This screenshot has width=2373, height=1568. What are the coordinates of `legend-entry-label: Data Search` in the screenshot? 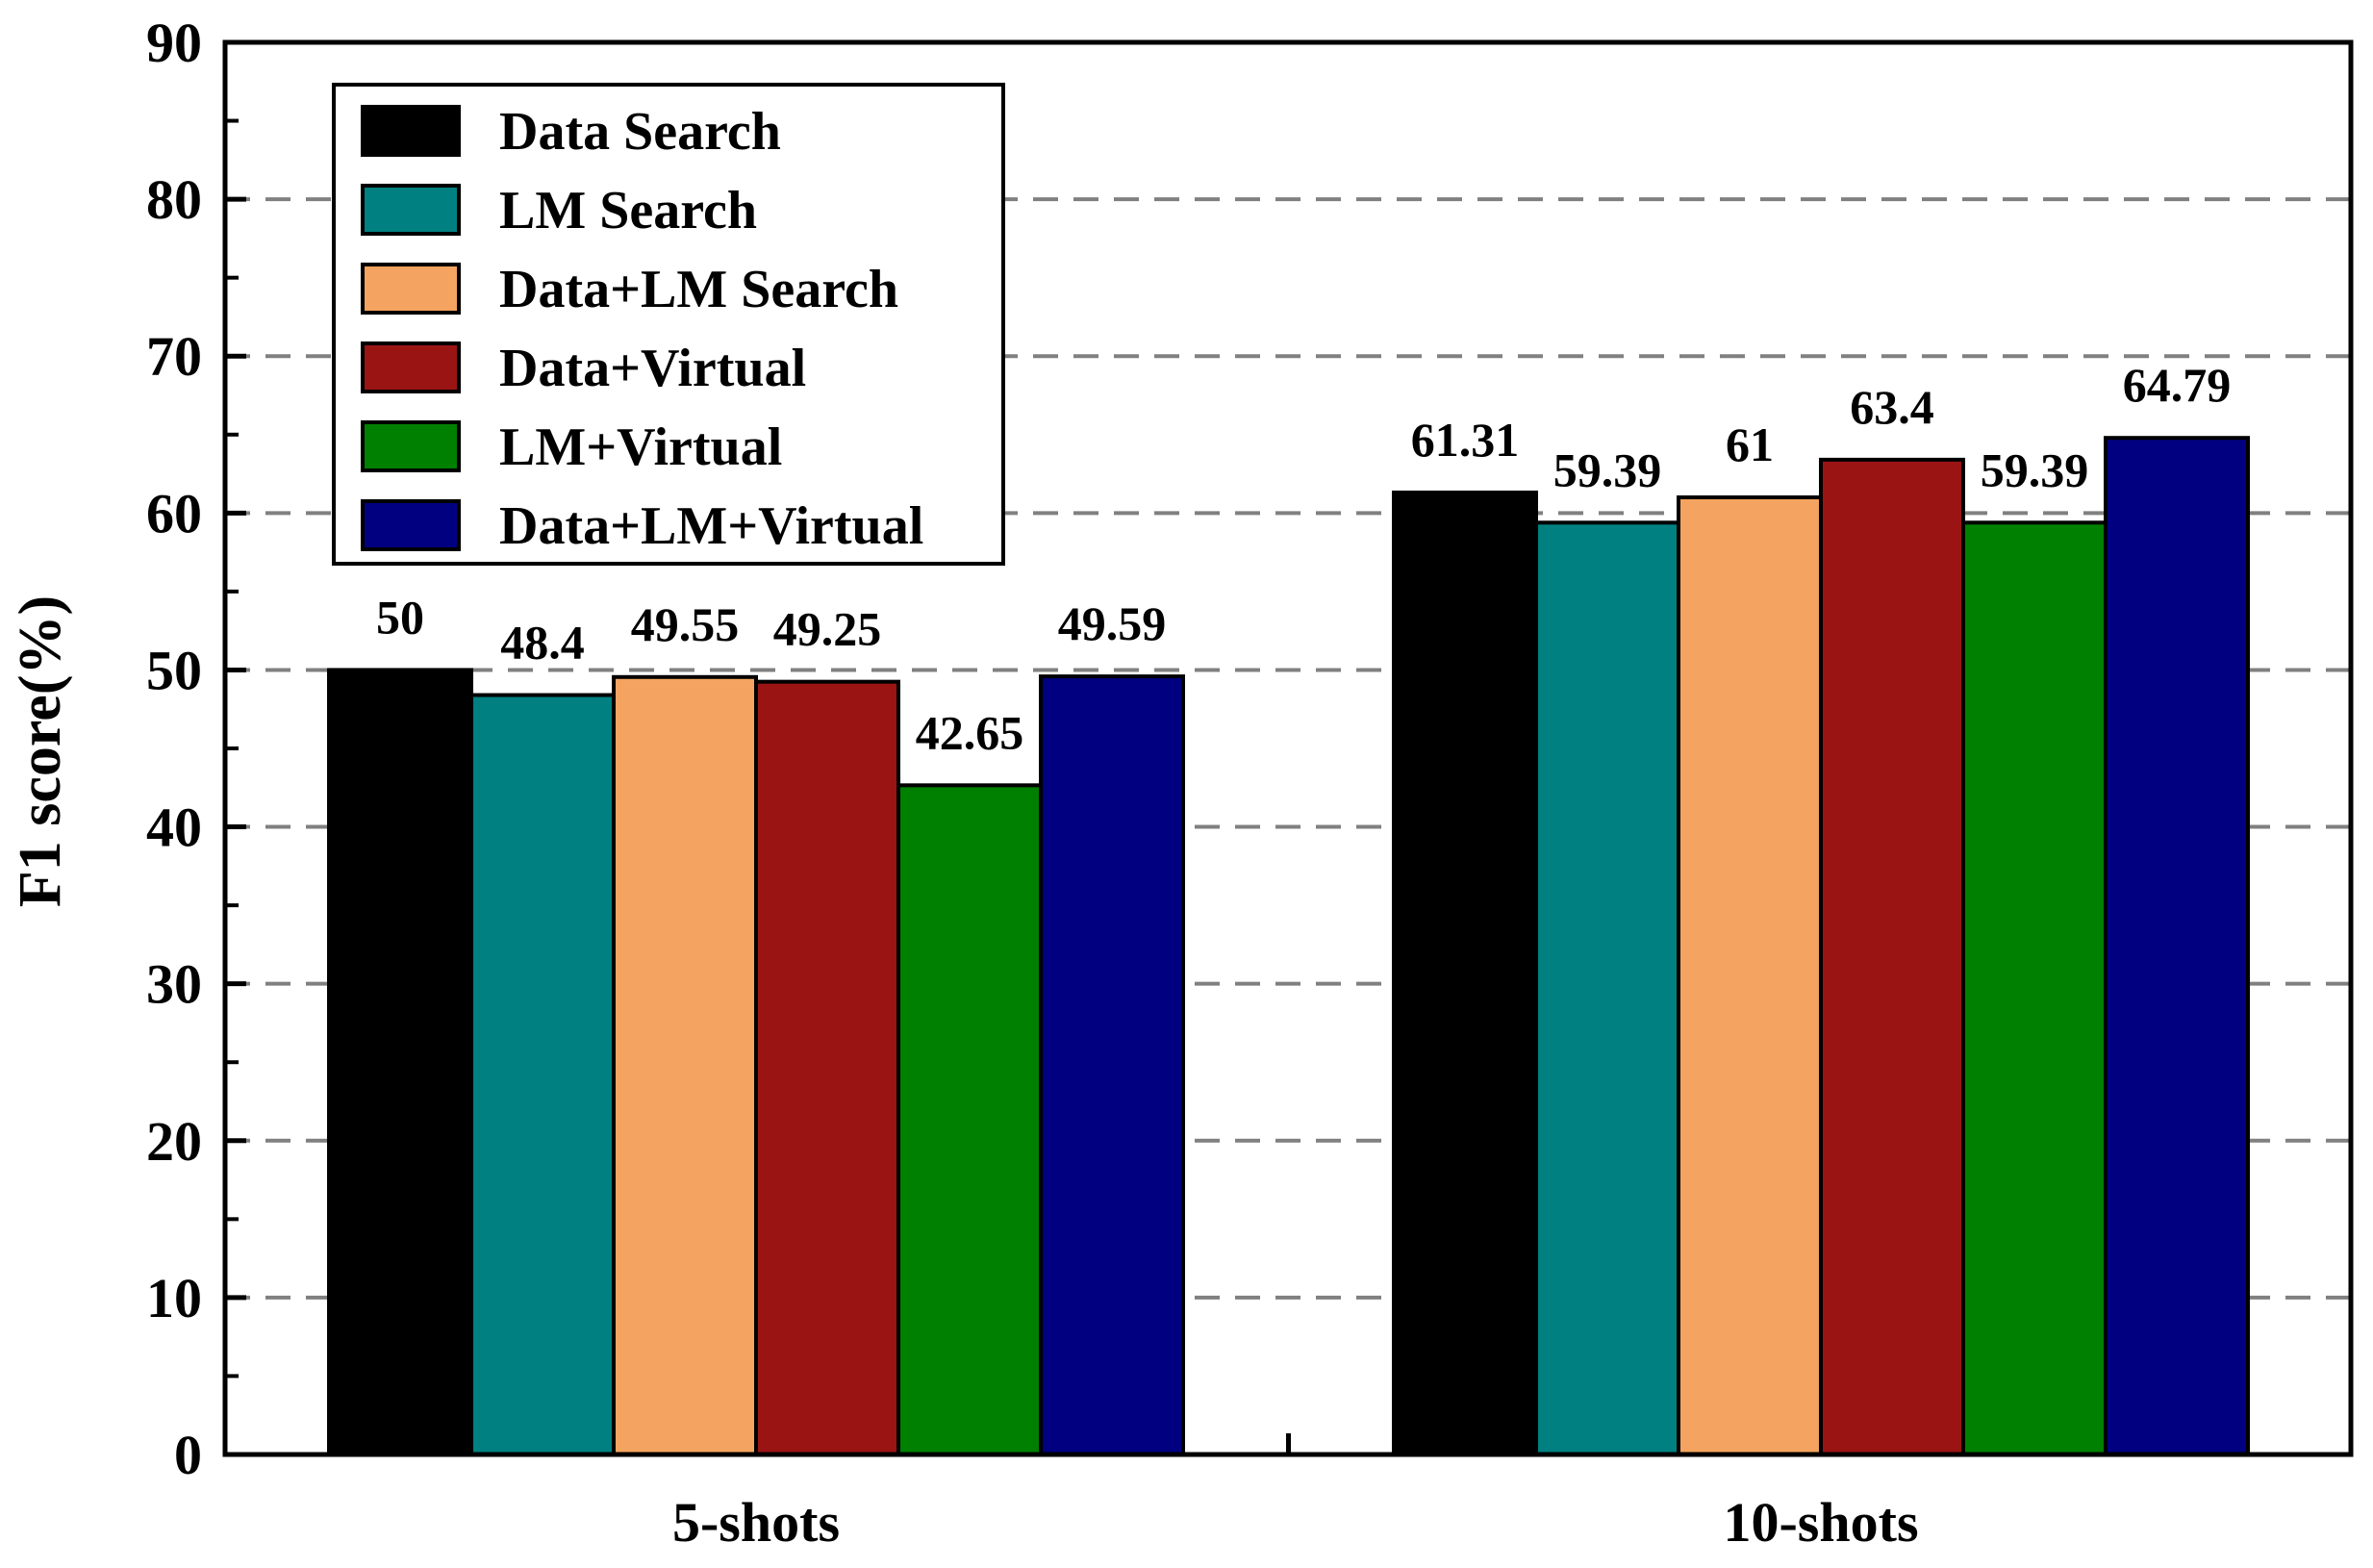 It's located at (640, 132).